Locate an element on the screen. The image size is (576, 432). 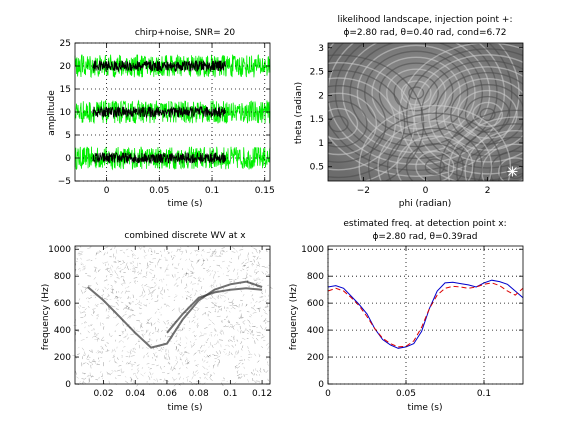
panel4-frame is located at coordinates (425, 315).